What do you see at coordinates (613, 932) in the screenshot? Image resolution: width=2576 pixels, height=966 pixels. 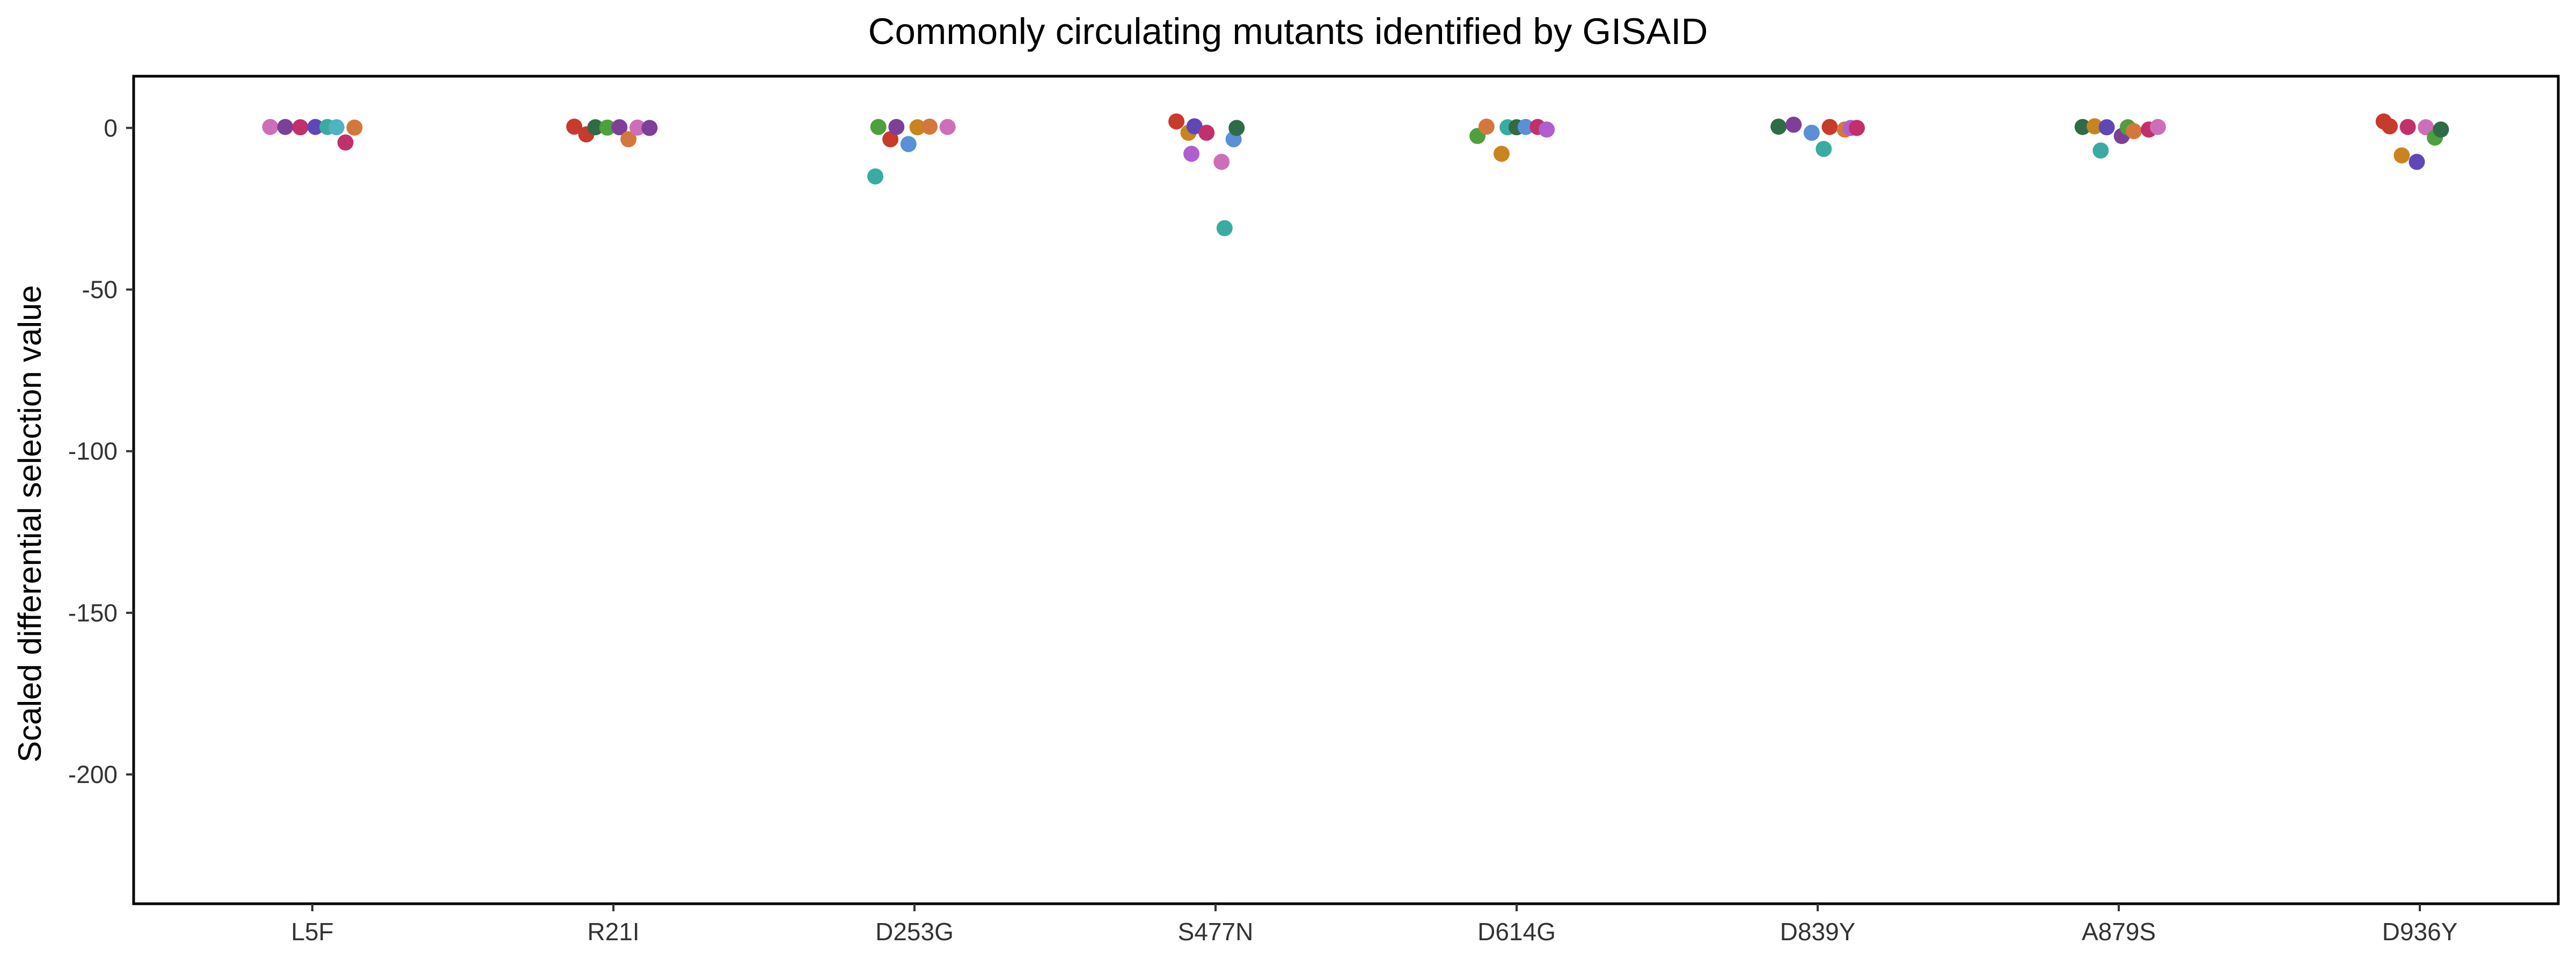 I see `x-tick-label: R21I` at bounding box center [613, 932].